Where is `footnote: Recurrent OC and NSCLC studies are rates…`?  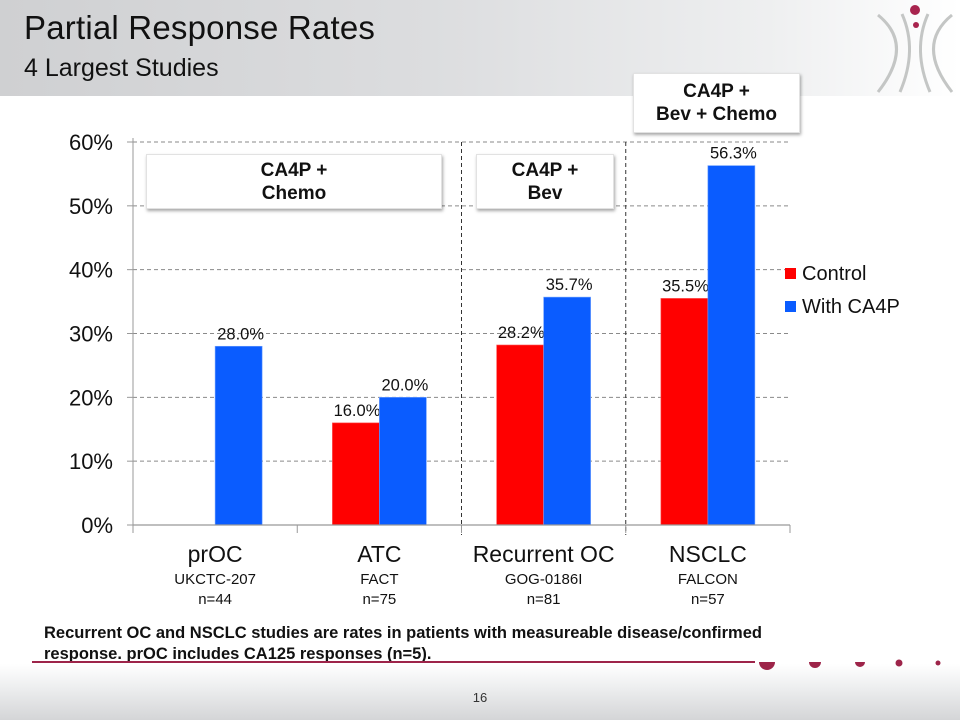 footnote: Recurrent OC and NSCLC studies are rates… is located at coordinates (474, 644).